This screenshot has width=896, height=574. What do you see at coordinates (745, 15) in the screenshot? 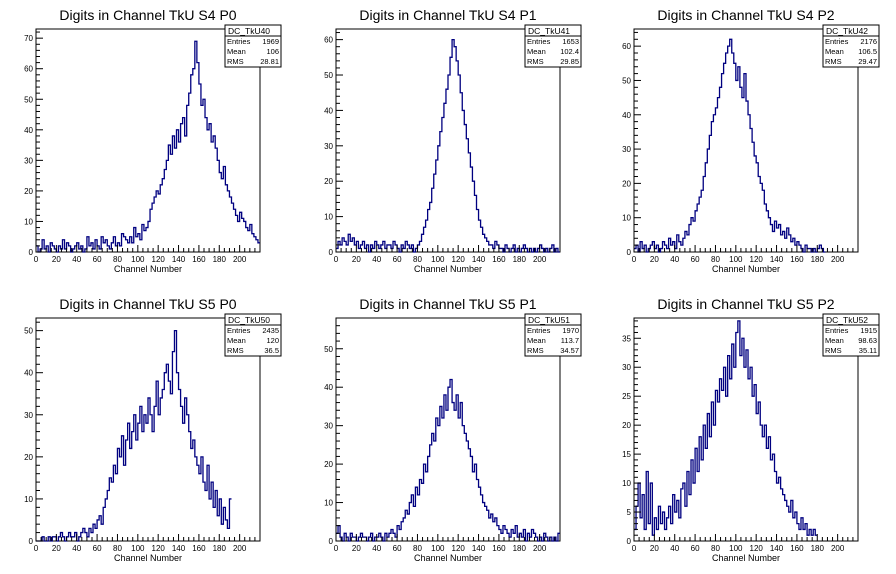
I see `panel-title: Digits in Channel TkU S4 P2` at bounding box center [745, 15].